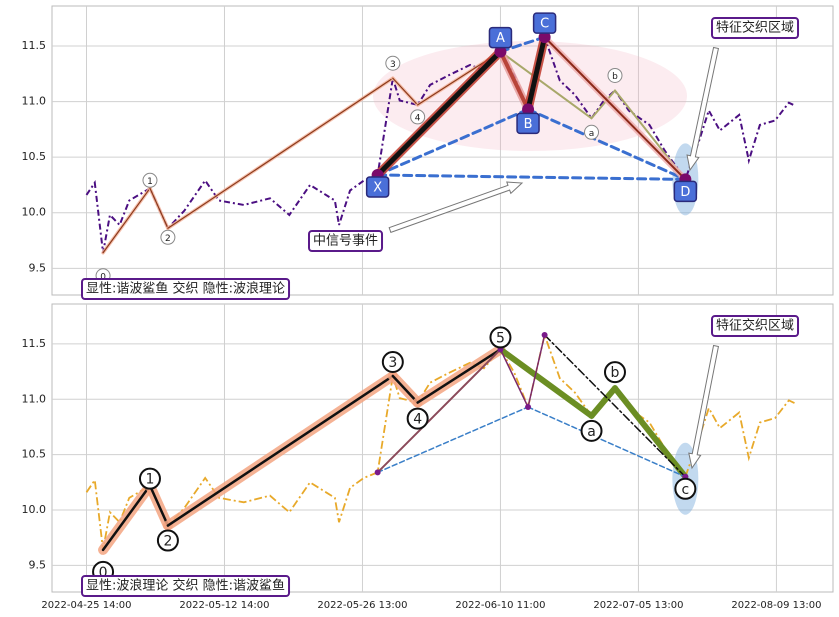 Image resolution: width=839 pixels, height=617 pixels. Describe the element at coordinates (86, 605) in the screenshot. I see `x-tick-label: 2022-04-25 14:00` at that location.